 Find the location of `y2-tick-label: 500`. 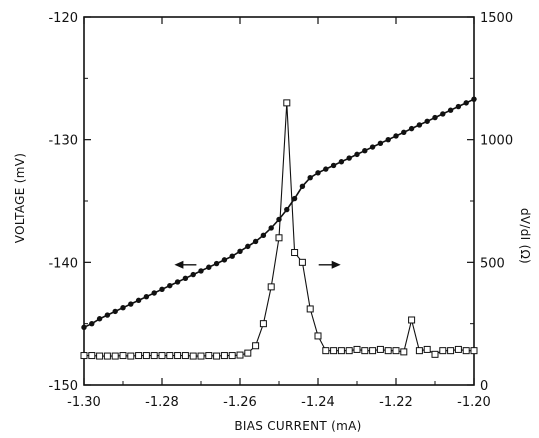

y2-tick-label: 500 is located at coordinates (492, 263).